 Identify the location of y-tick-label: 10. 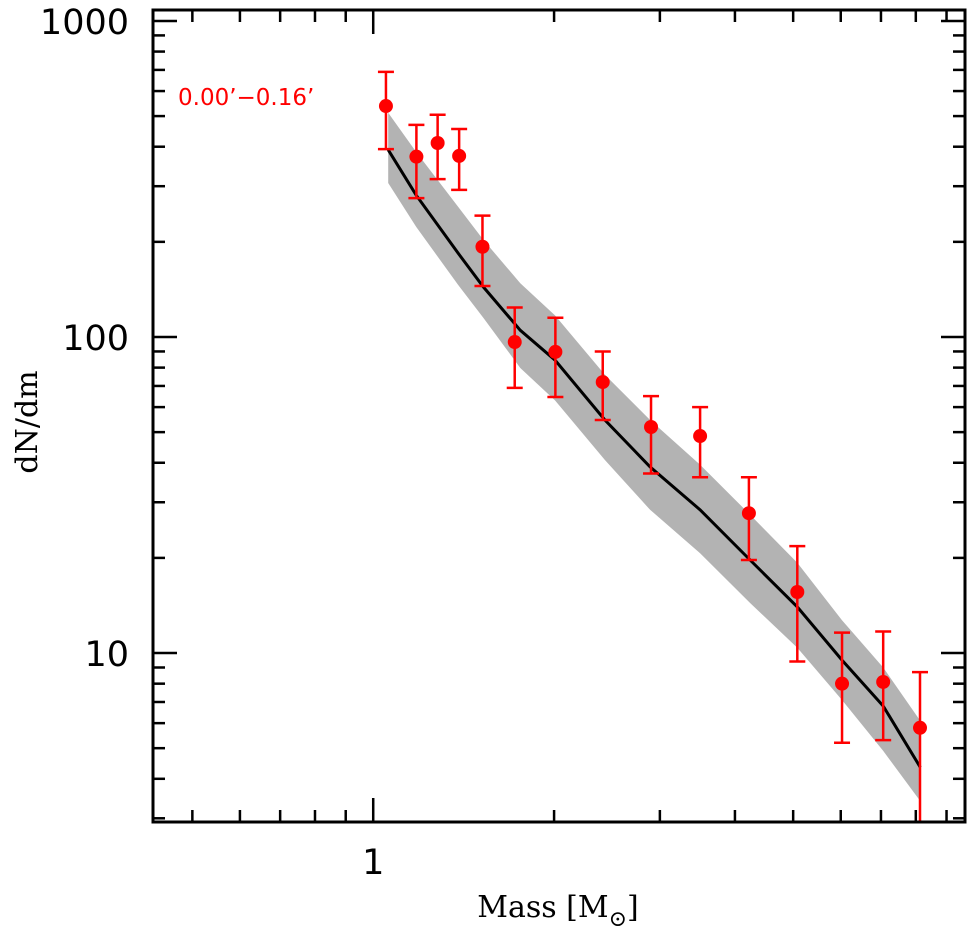
(106, 655).